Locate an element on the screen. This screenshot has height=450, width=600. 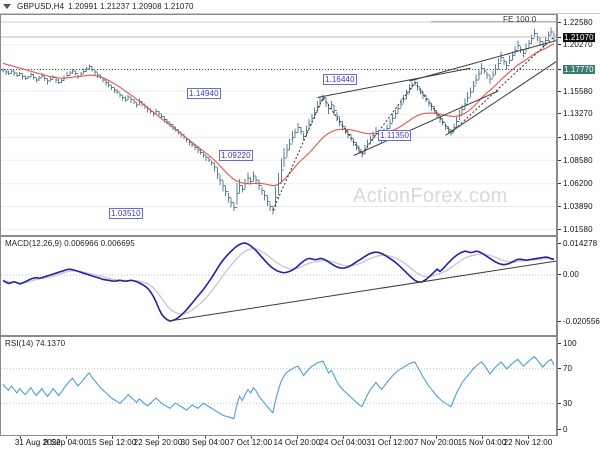
price-scale-tick: 1.06200 is located at coordinates (579, 184).